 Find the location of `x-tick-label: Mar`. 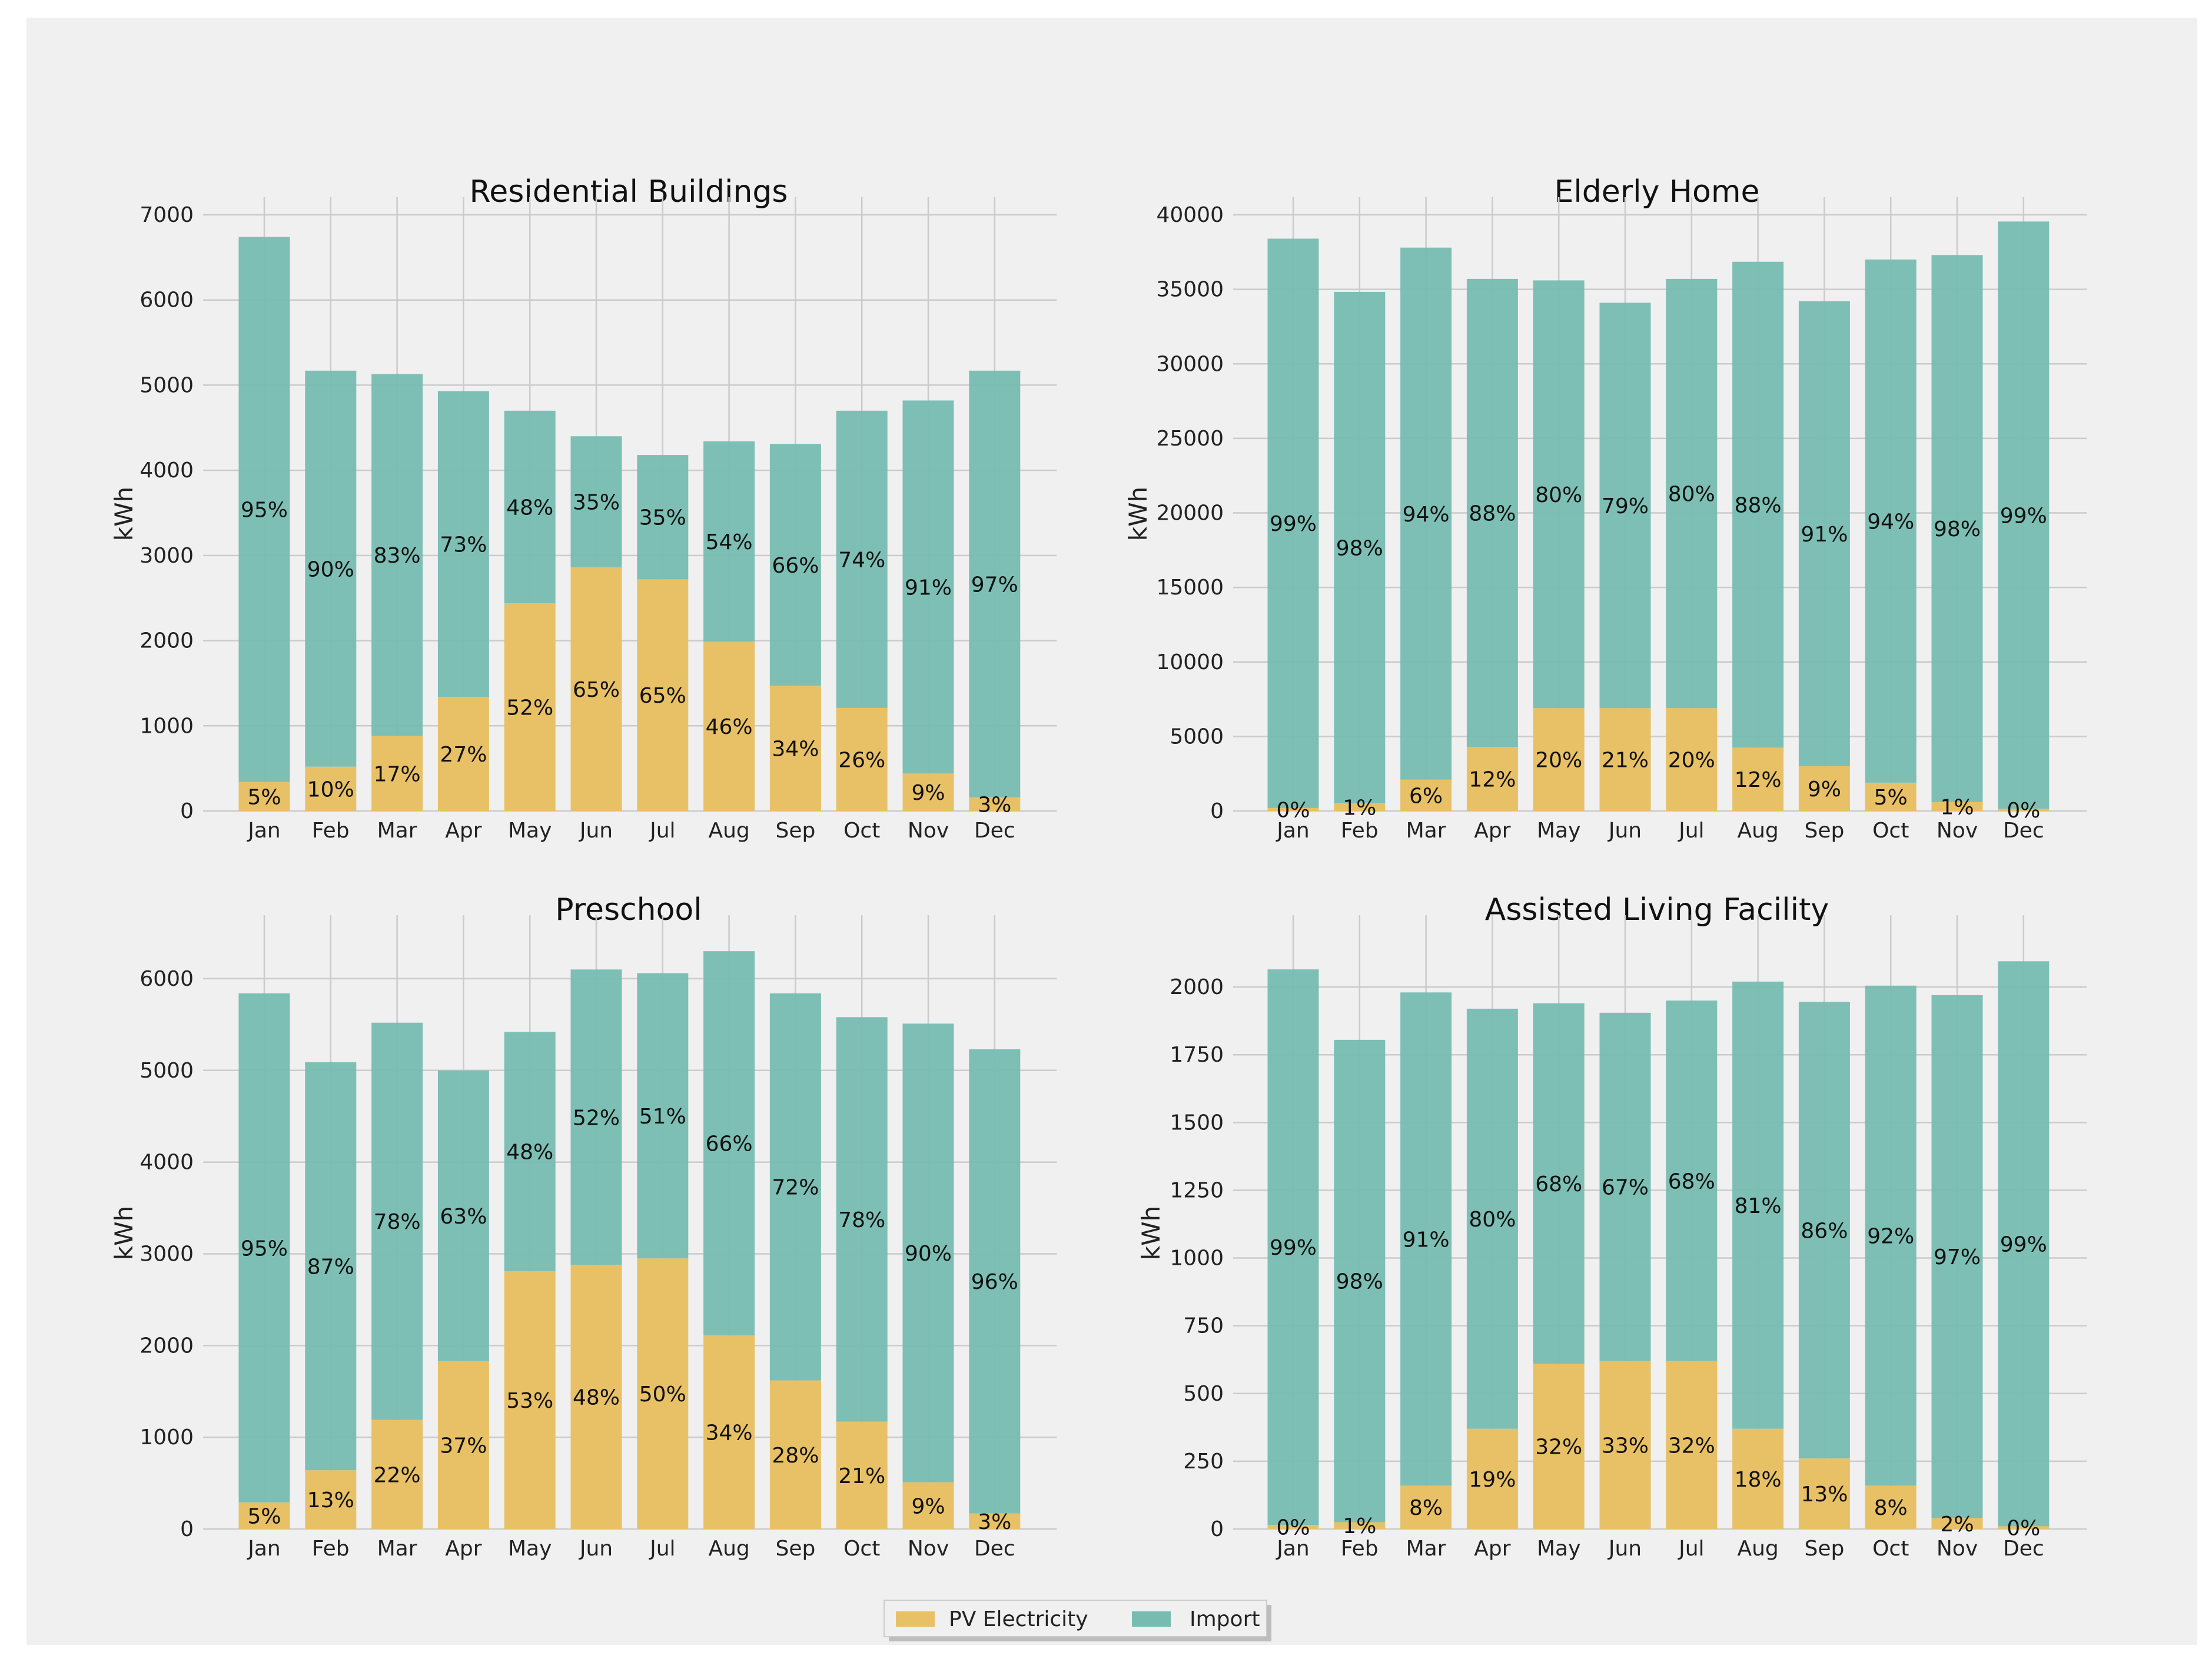

x-tick-label: Mar is located at coordinates (397, 831).